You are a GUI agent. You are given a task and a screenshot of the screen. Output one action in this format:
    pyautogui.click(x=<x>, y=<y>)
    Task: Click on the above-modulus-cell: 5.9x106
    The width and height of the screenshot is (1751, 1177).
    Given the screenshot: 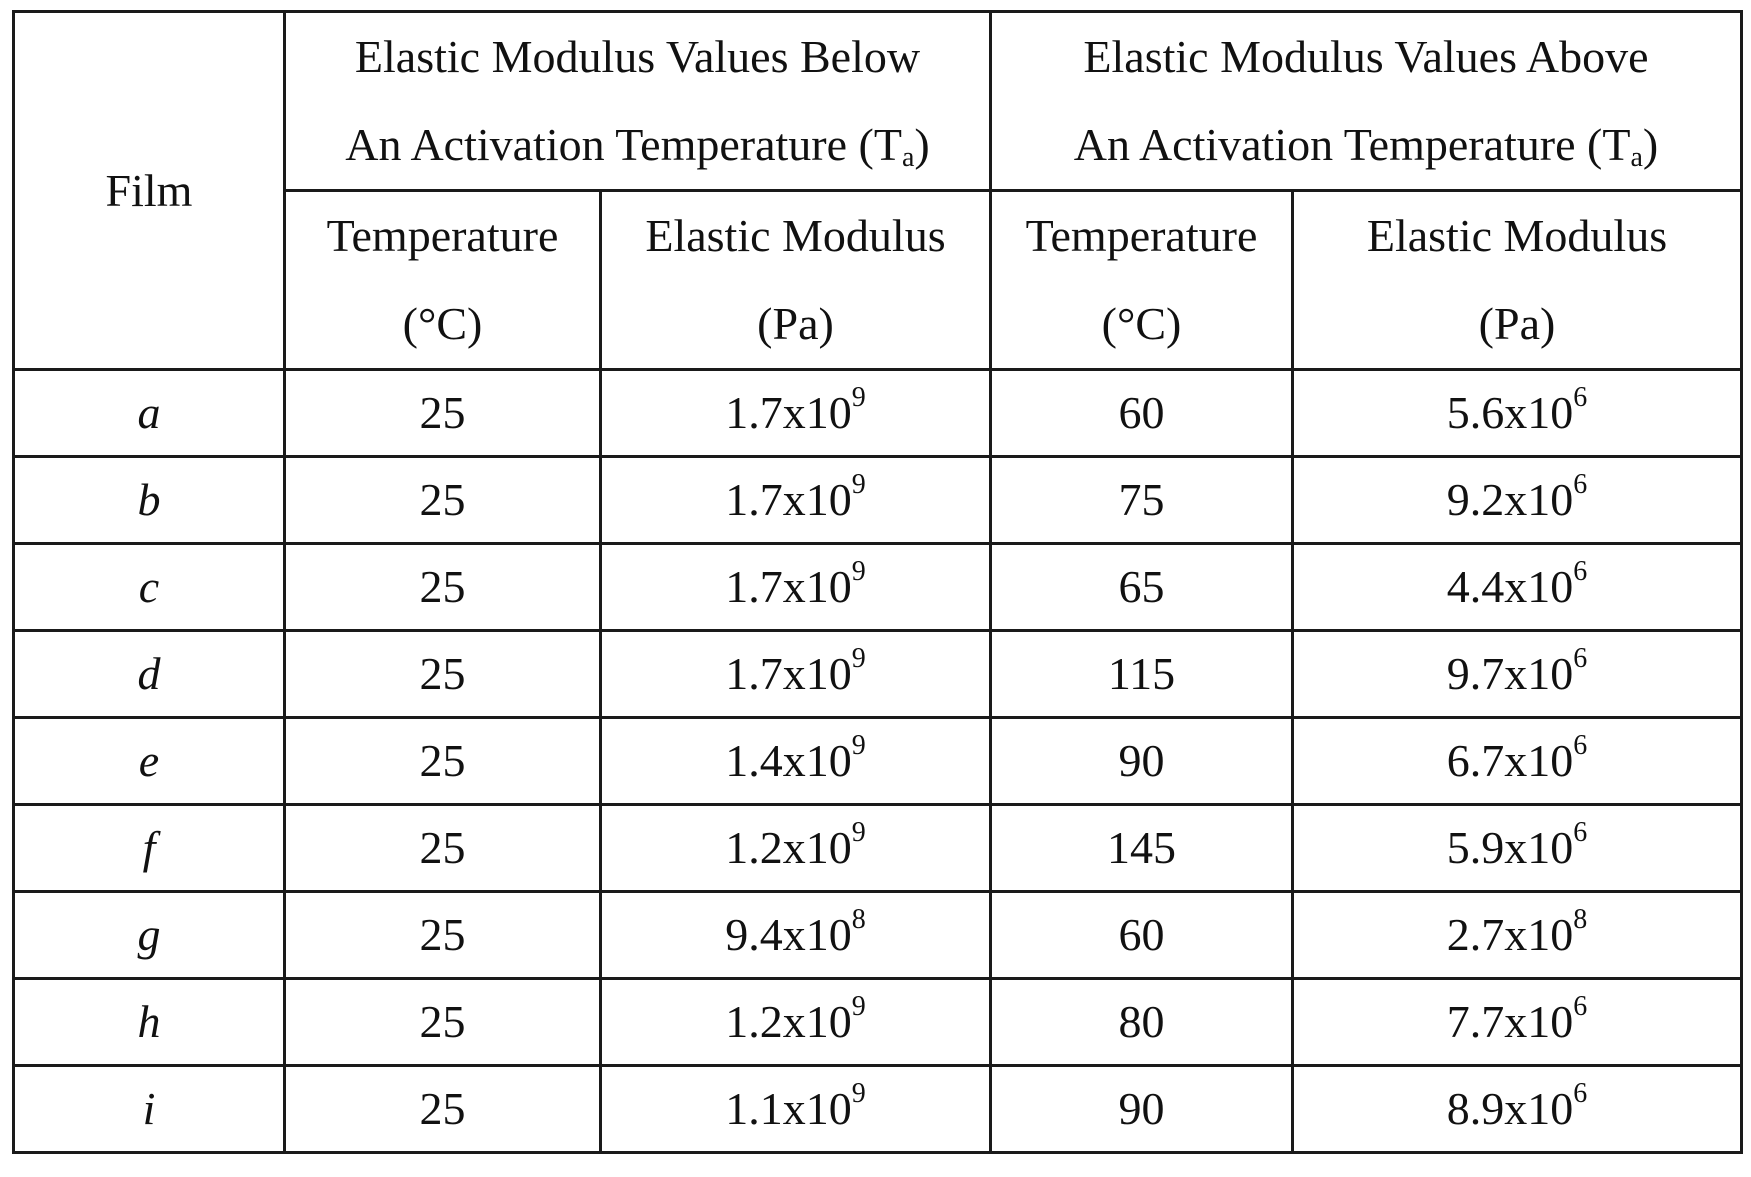 What is the action you would take?
    pyautogui.click(x=1517, y=848)
    